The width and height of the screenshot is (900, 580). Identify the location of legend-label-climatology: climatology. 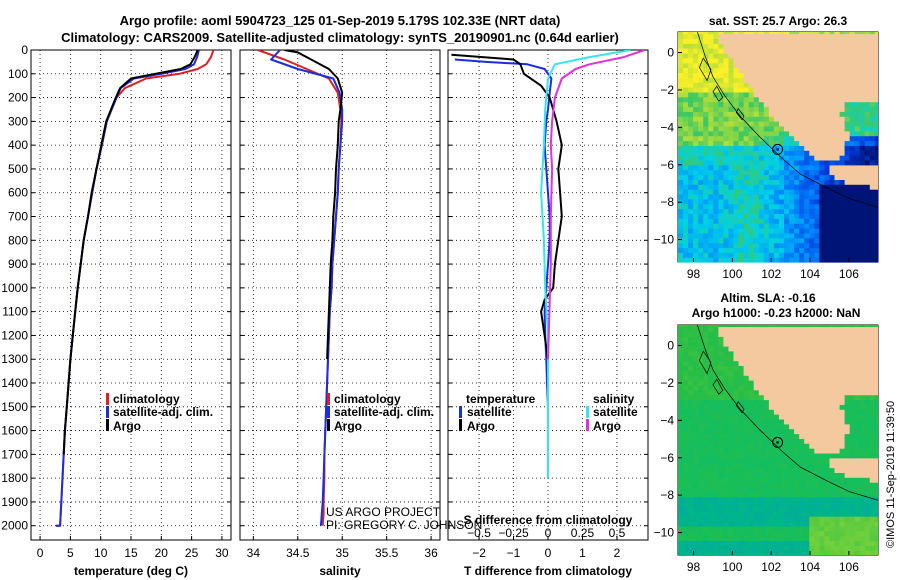
(146, 399).